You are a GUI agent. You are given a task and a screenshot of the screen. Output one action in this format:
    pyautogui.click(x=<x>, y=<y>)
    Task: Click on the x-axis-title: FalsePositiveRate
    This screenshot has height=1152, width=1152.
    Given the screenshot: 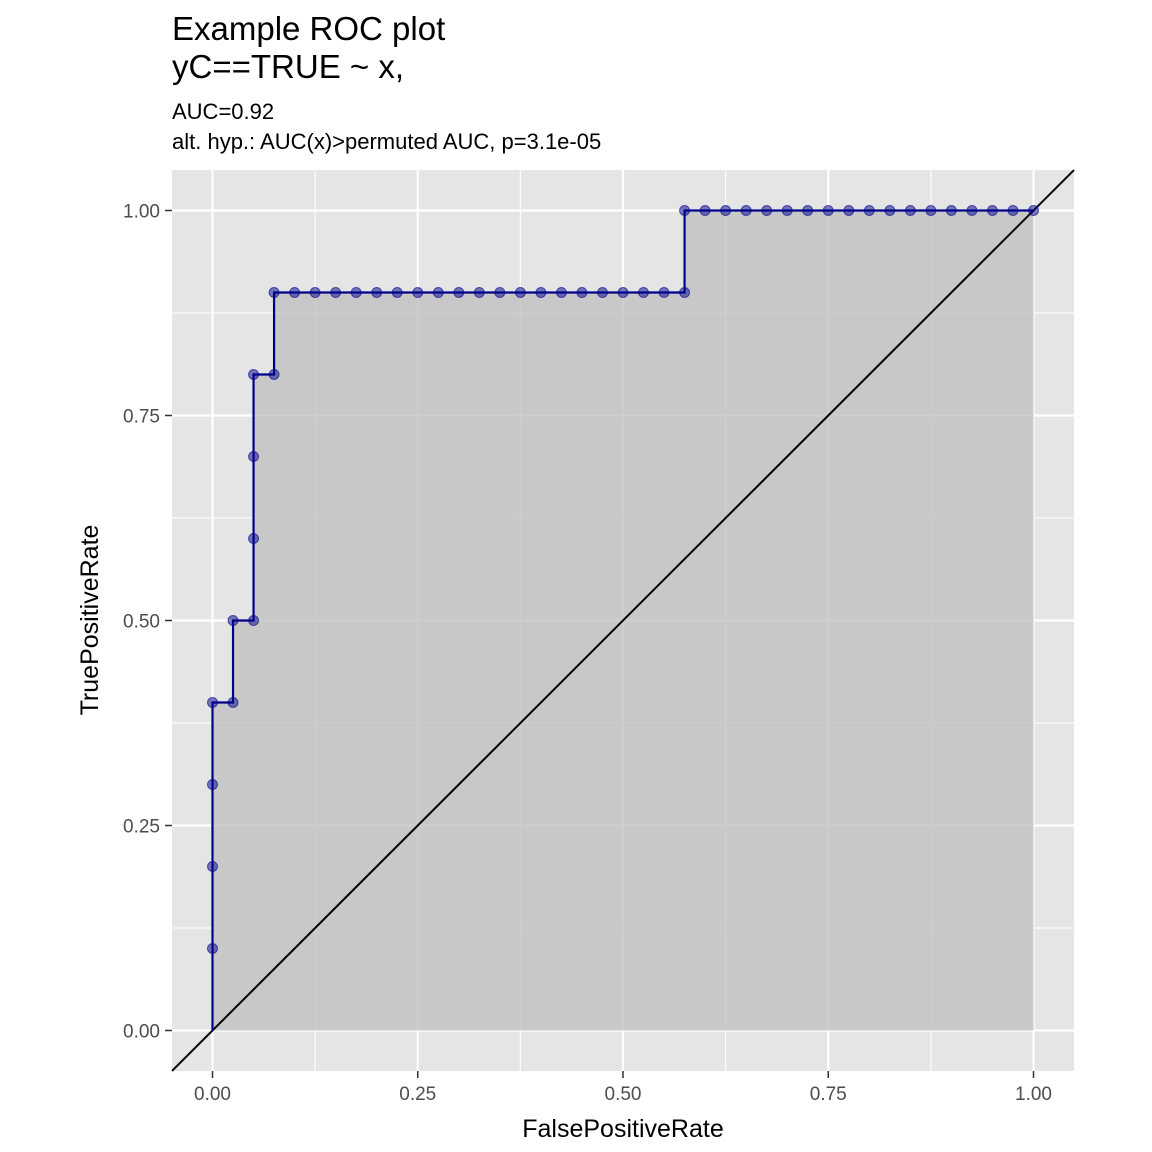 What is the action you would take?
    pyautogui.click(x=622, y=1129)
    